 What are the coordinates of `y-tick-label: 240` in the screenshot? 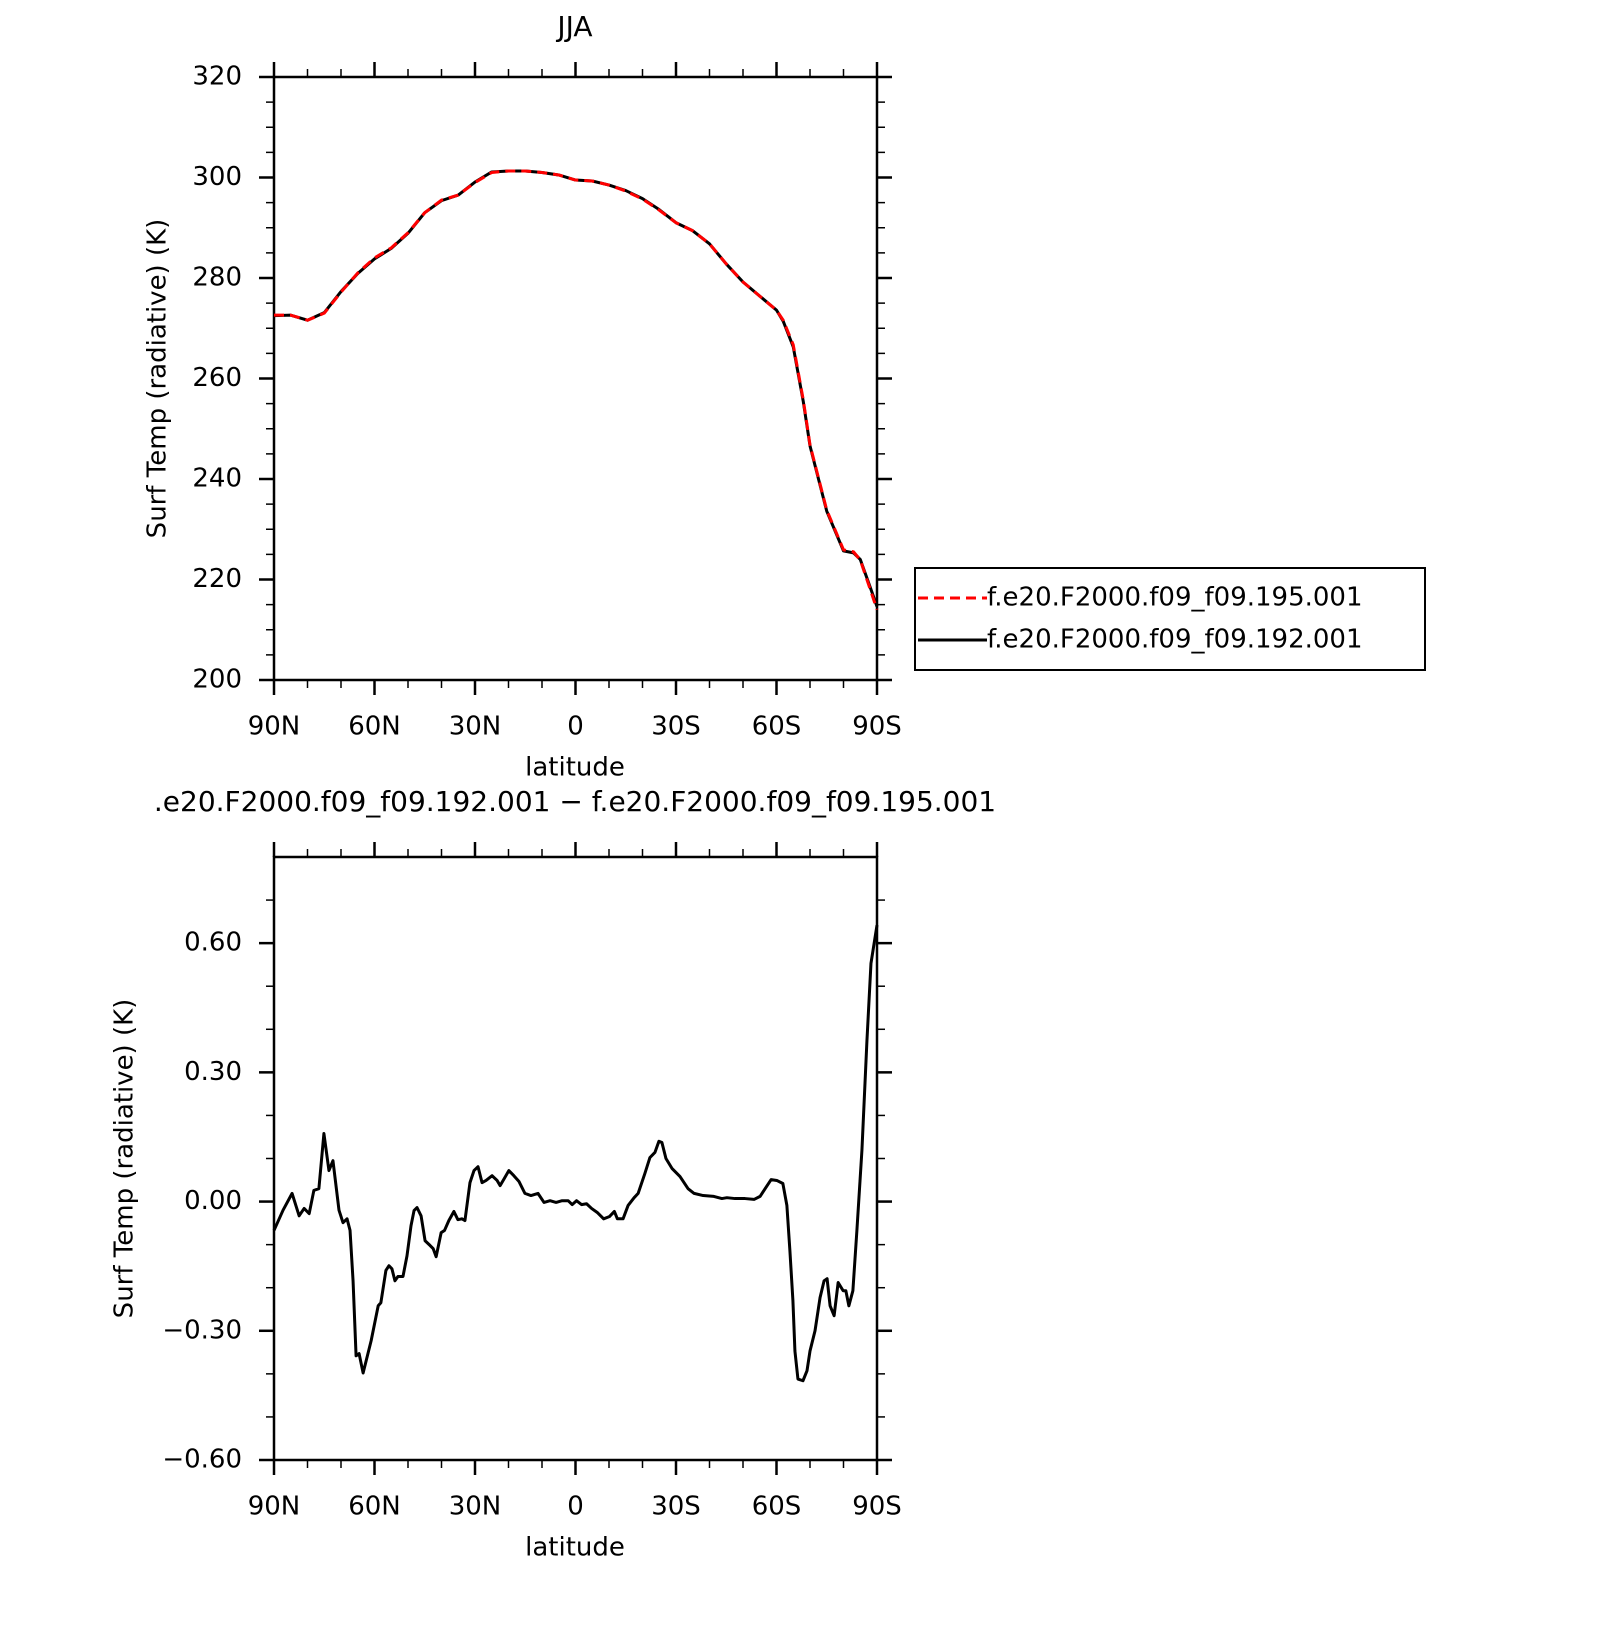 It's located at (217, 479).